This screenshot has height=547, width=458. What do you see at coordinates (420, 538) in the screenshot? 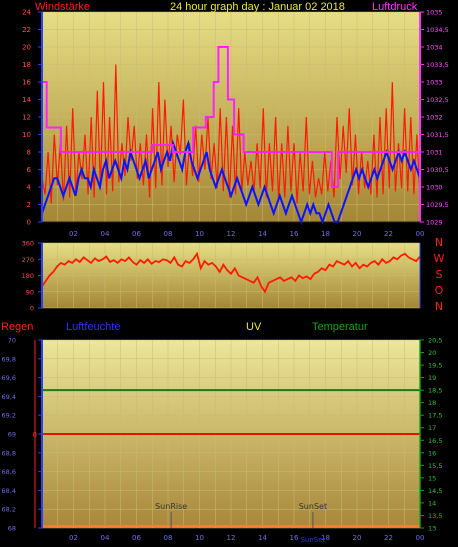
I see `bottom-x-tick-label: 00` at bounding box center [420, 538].